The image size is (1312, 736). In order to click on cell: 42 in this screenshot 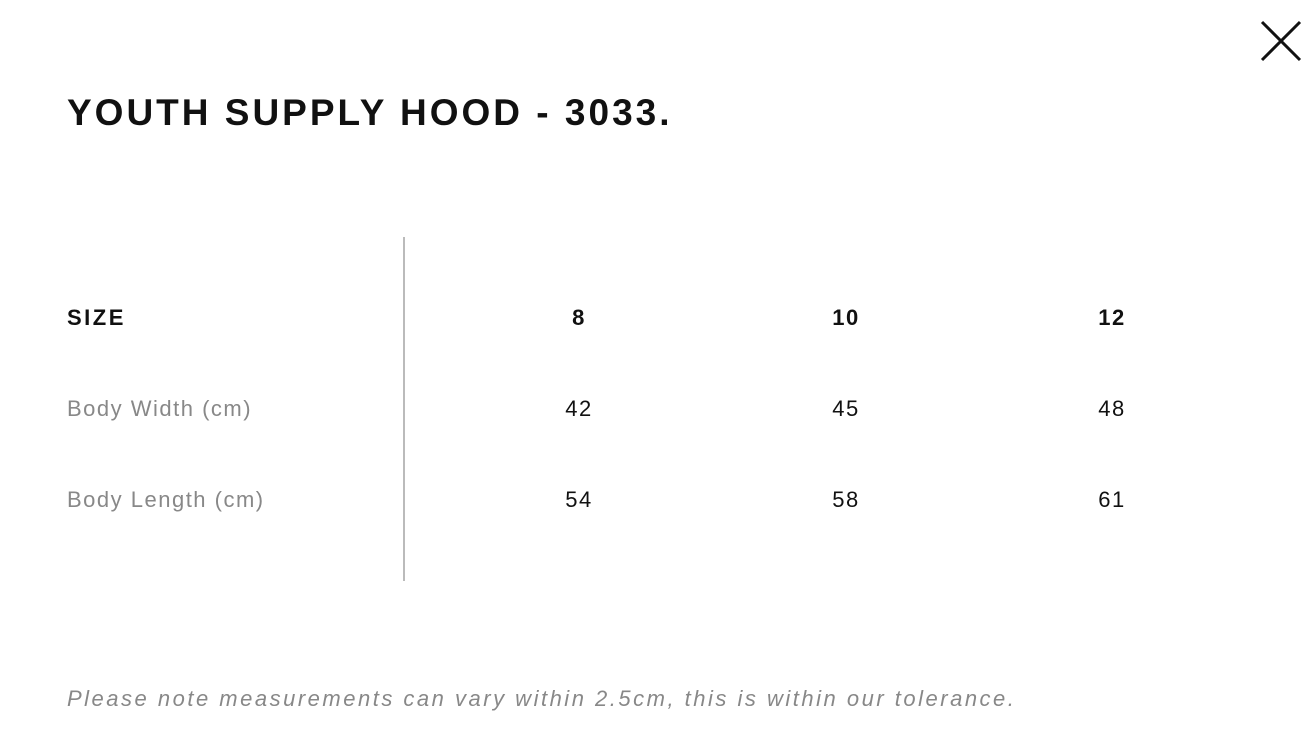, I will do `click(579, 408)`.